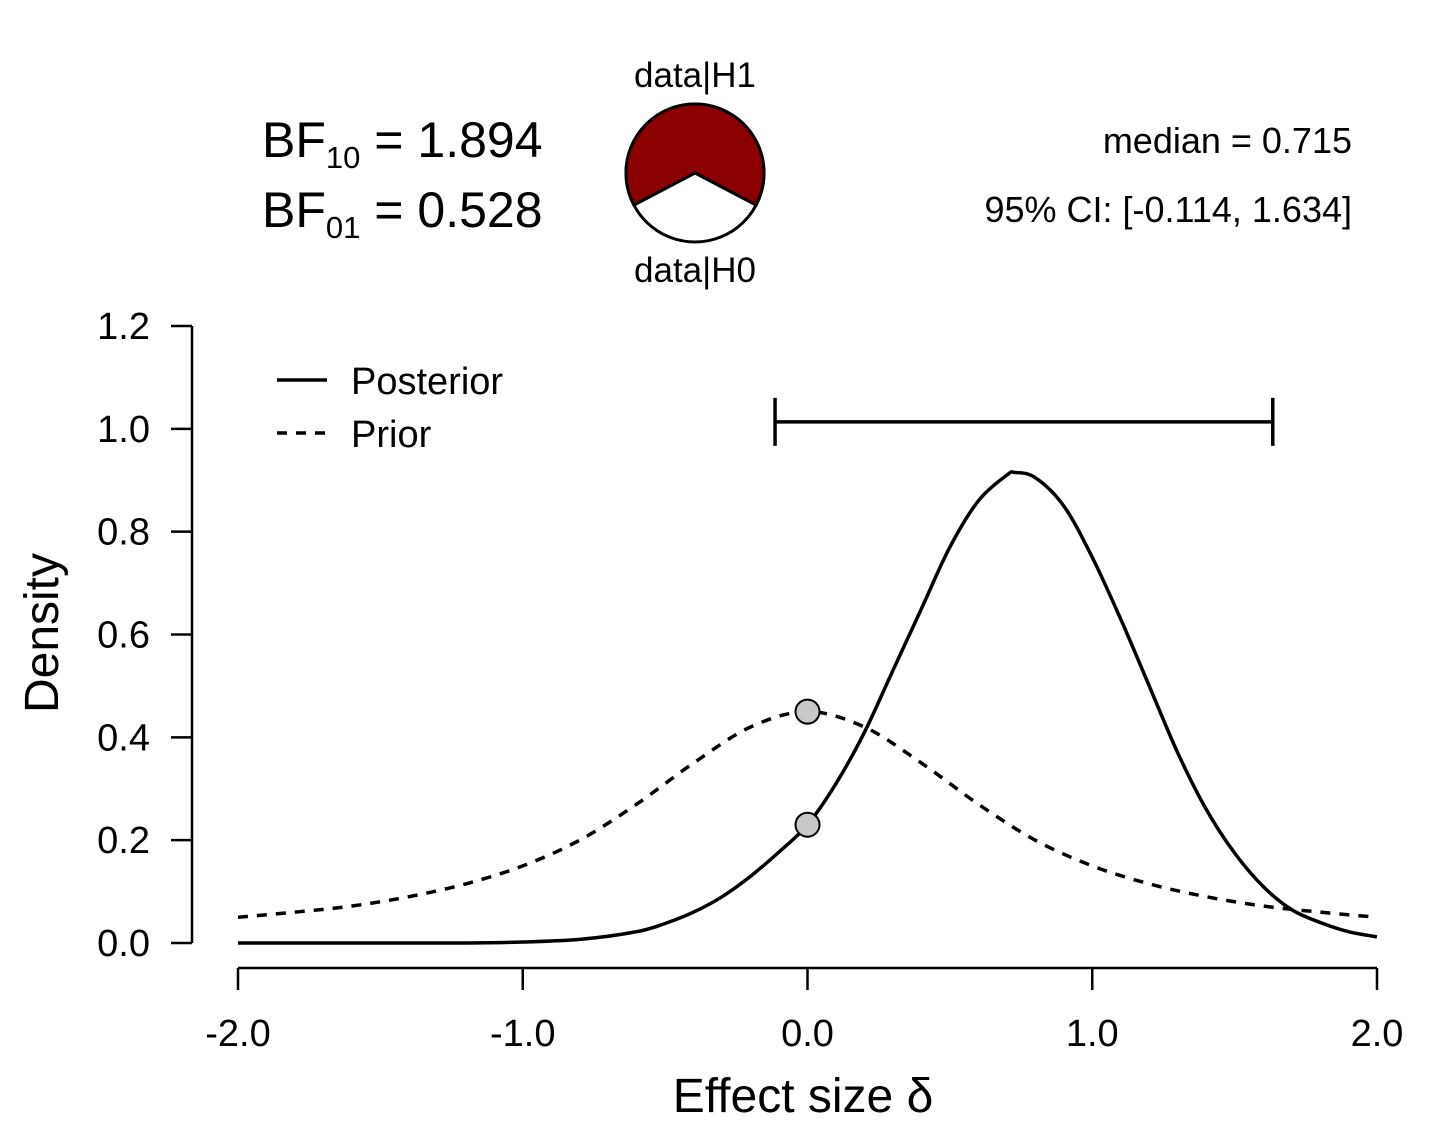  Describe the element at coordinates (123, 738) in the screenshot. I see `y-tick-label: 0.4` at that location.